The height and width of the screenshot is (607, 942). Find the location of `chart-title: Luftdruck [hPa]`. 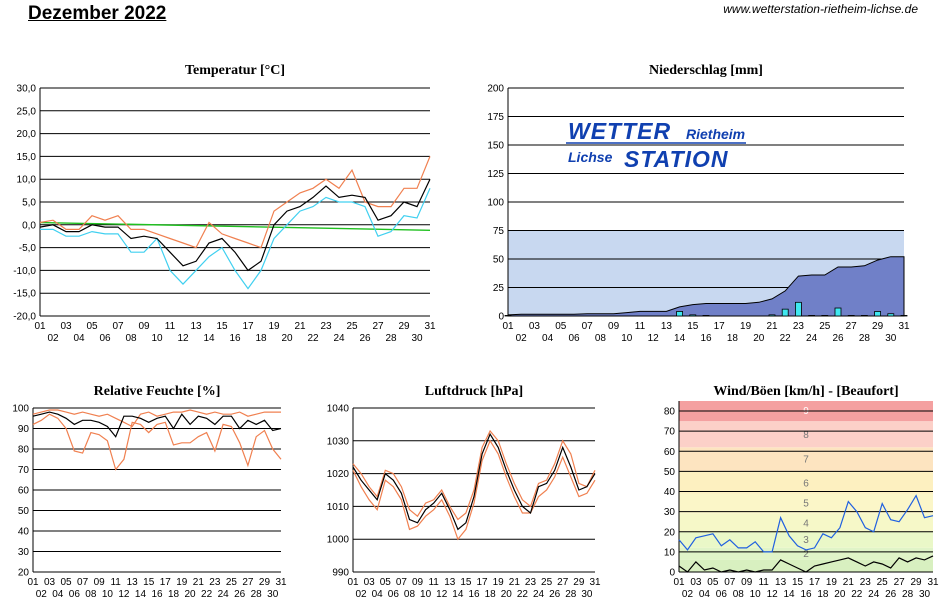

chart-title: Luftdruck [hPa] is located at coordinates (474, 391).